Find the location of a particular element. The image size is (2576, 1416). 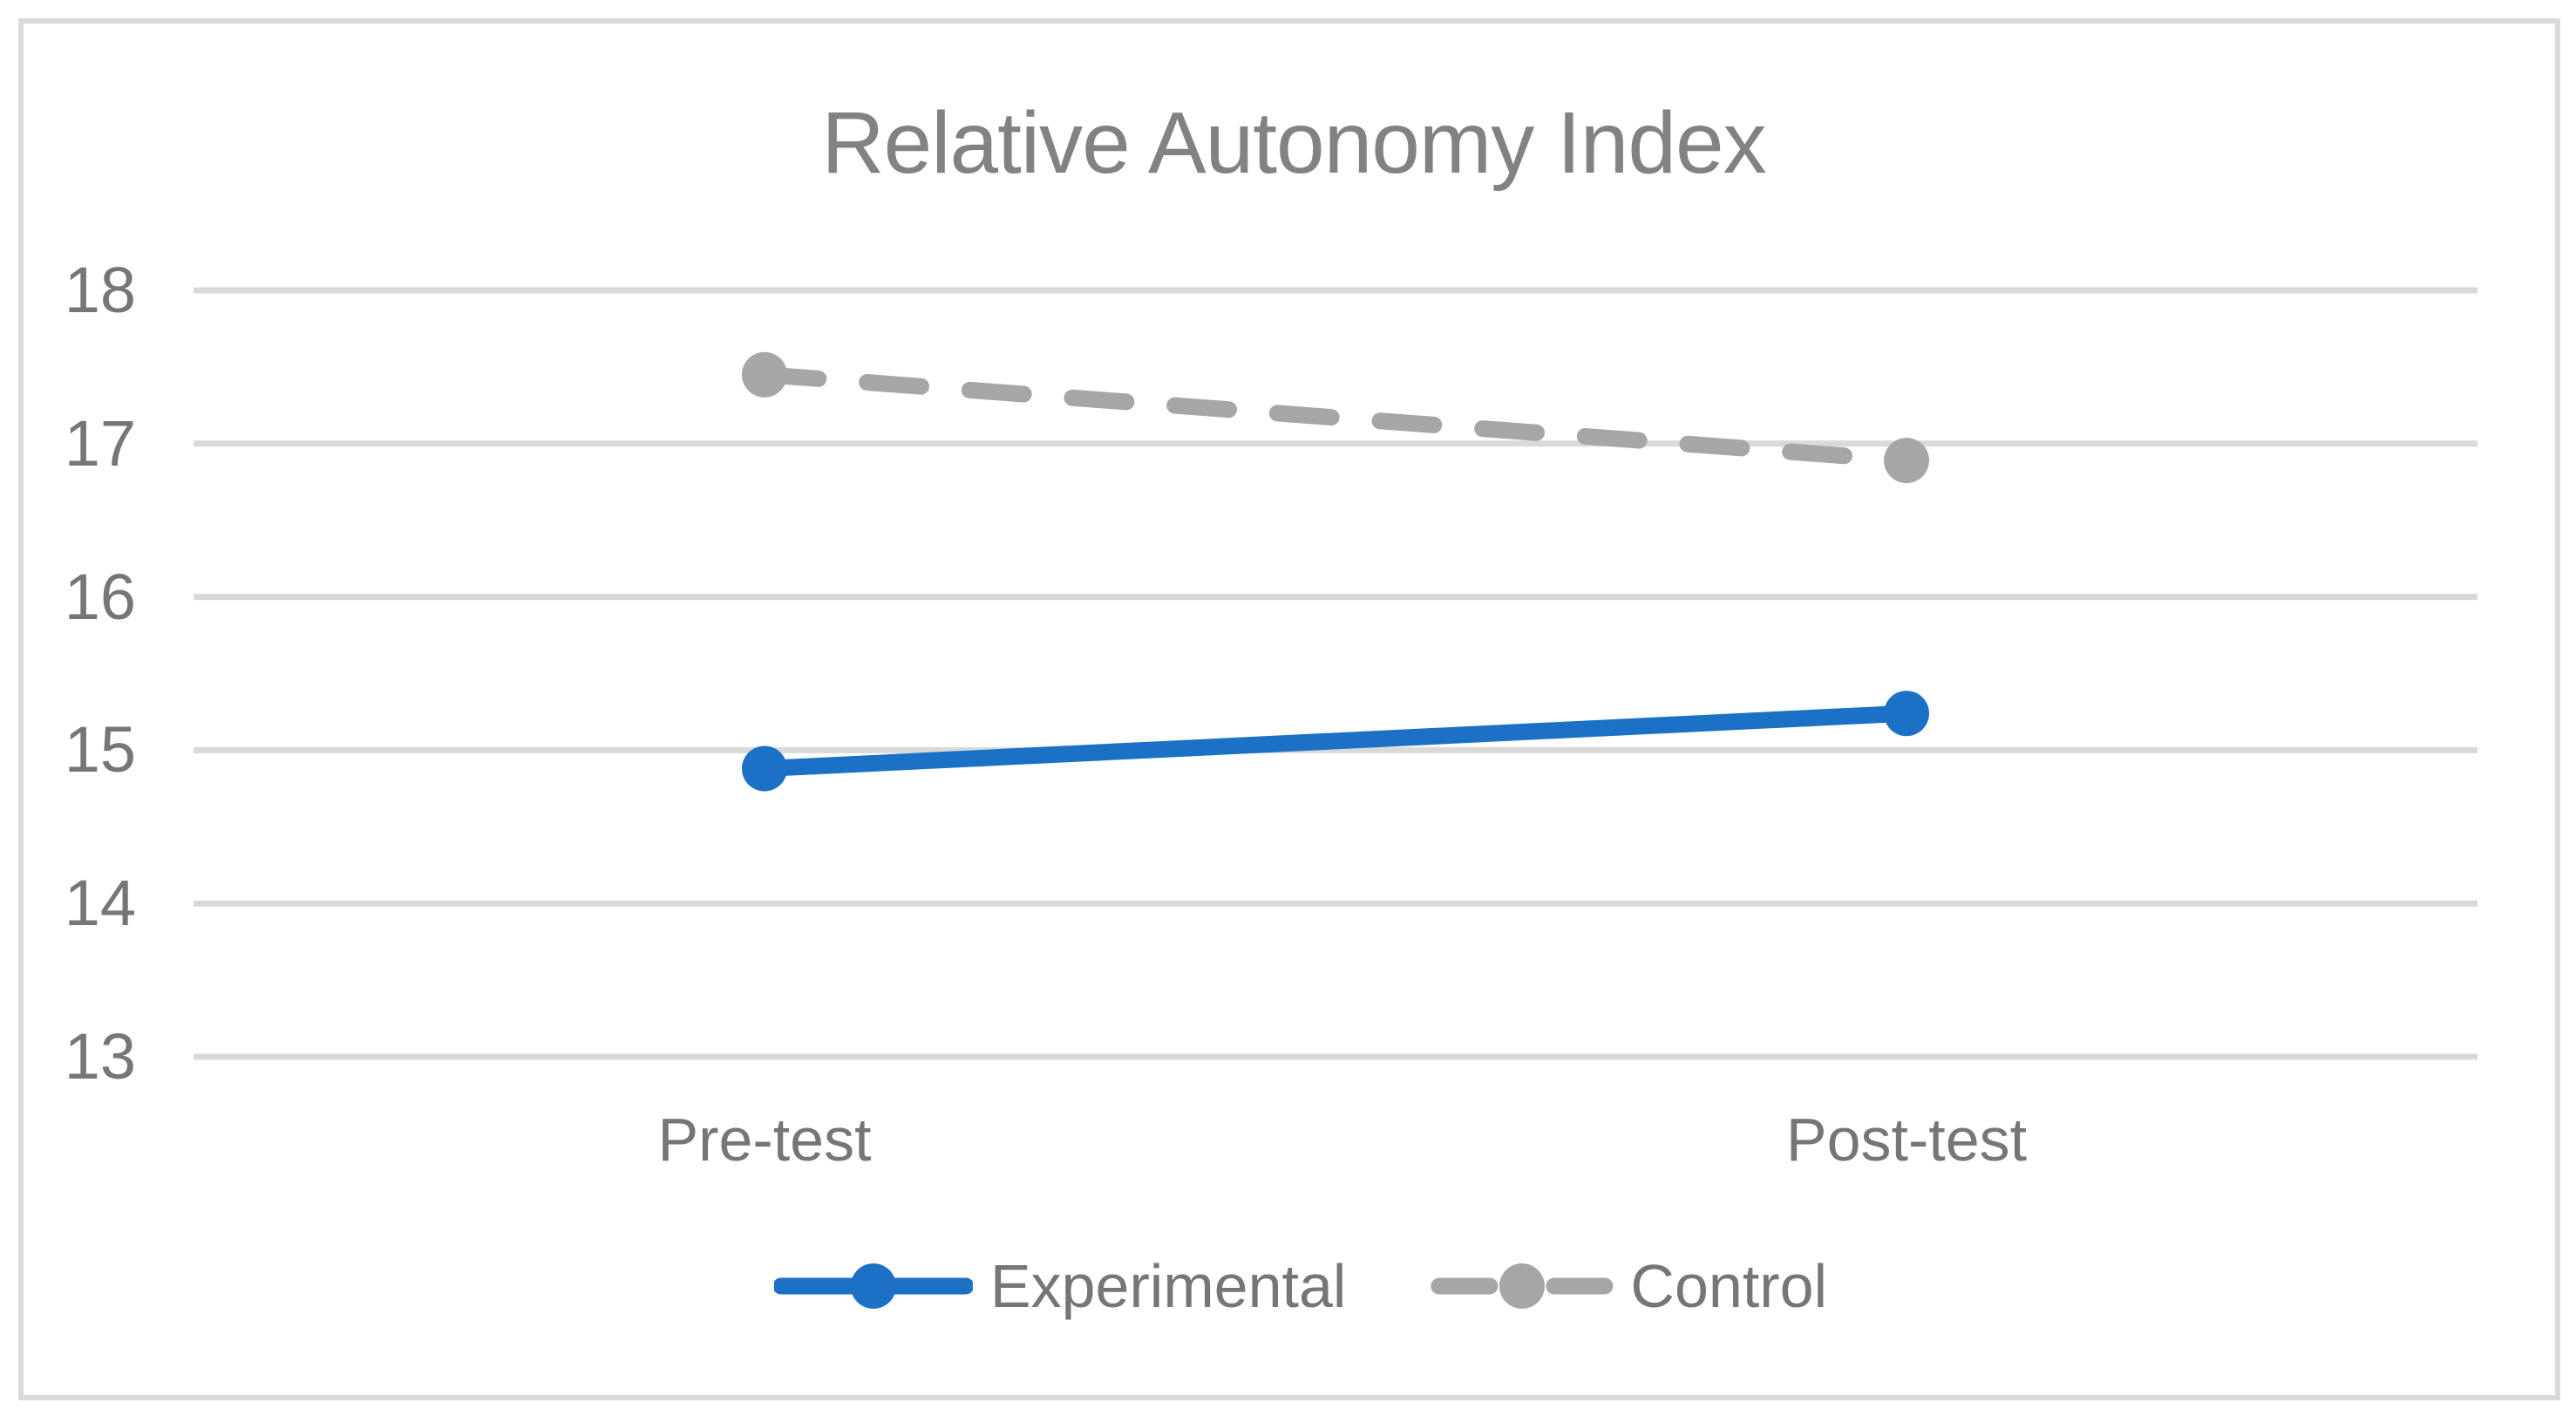

data-point-control-post-test is located at coordinates (1906, 461).